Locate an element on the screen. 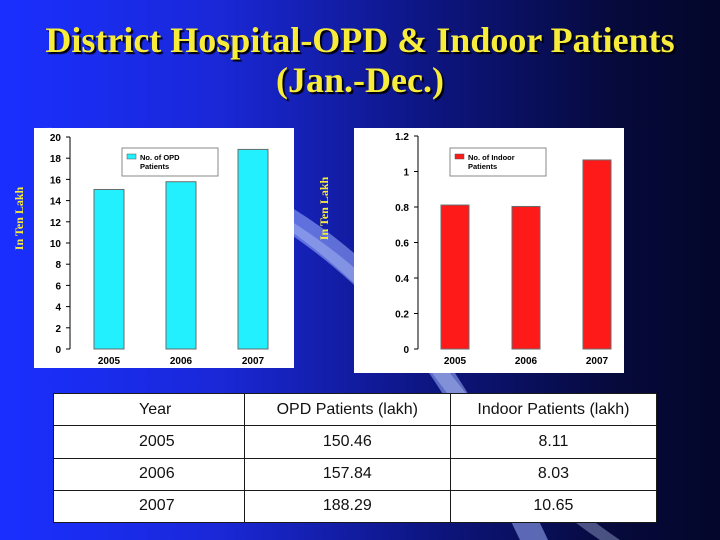 This screenshot has height=540, width=720. opd-bar-2007 is located at coordinates (253, 249).